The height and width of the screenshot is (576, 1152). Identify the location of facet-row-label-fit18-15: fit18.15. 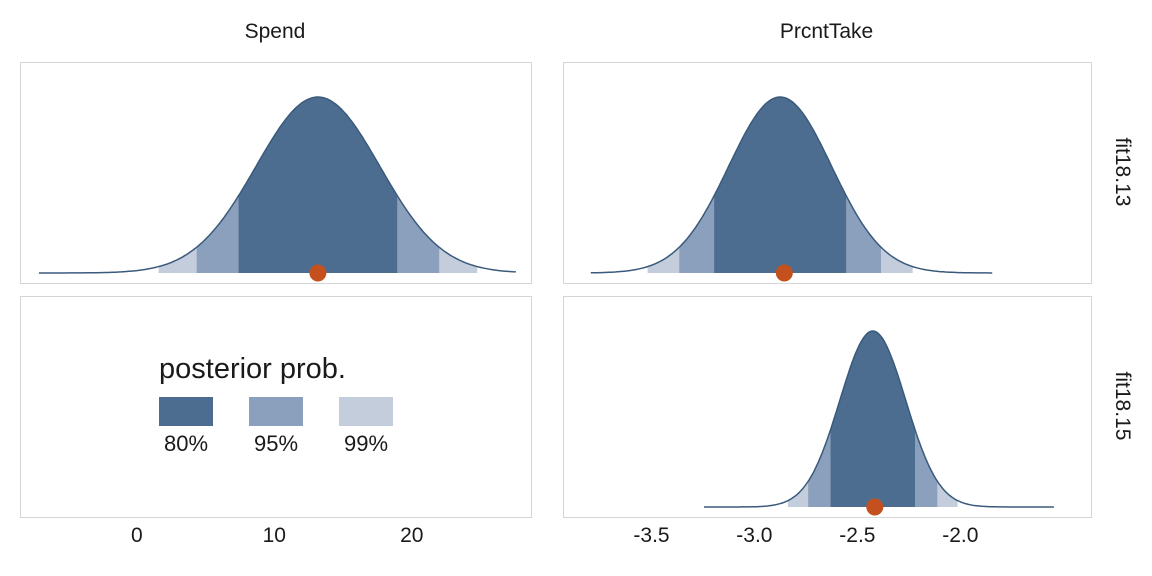
(1122, 406).